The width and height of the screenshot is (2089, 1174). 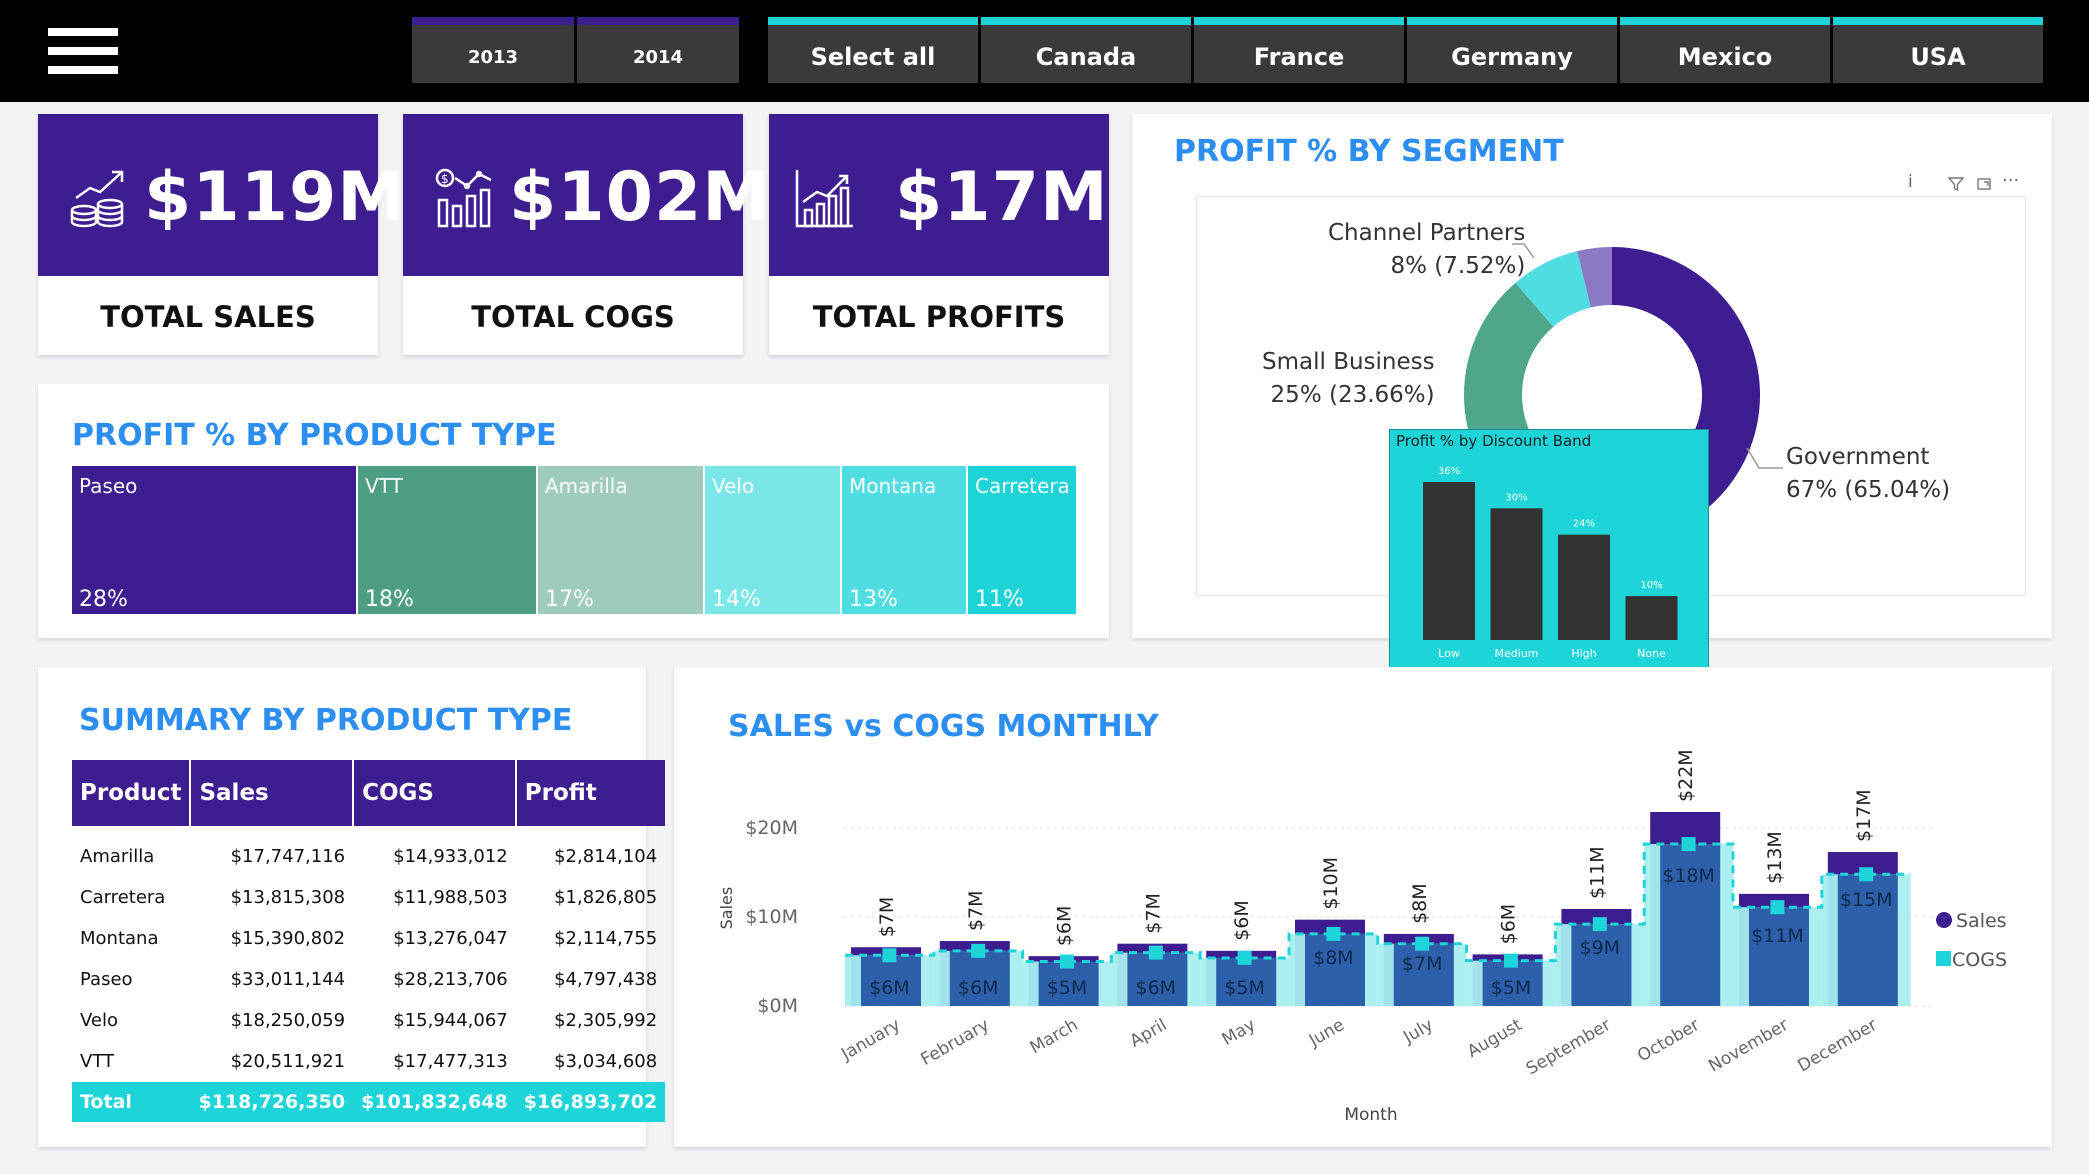 I want to click on cell-profit: $2,814,104, so click(x=606, y=856).